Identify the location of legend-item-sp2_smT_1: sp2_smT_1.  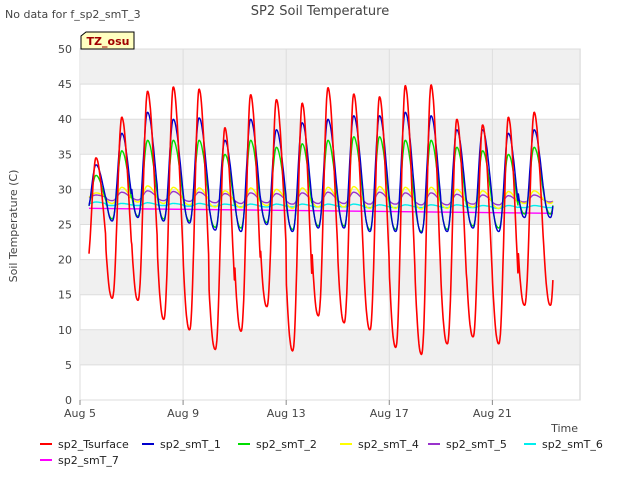
(181, 444).